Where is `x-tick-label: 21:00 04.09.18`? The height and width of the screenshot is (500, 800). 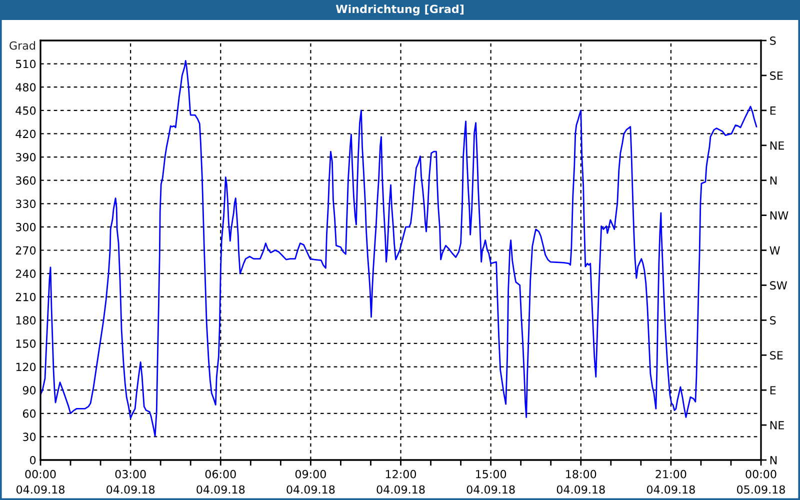 x-tick-label: 21:00 04.09.18 is located at coordinates (670, 482).